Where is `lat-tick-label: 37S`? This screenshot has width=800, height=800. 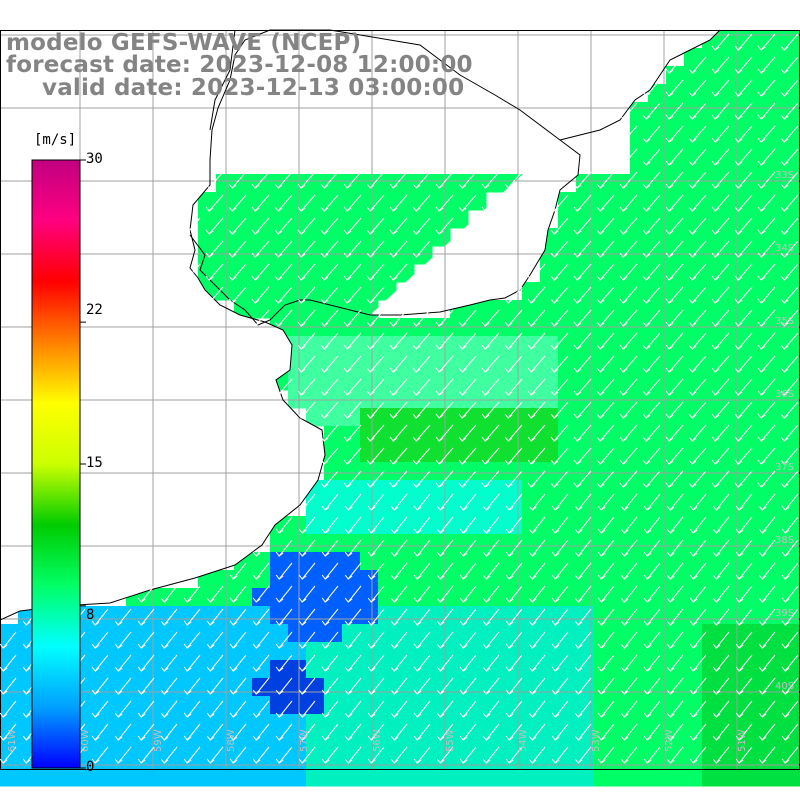
lat-tick-label: 37S is located at coordinates (784, 467).